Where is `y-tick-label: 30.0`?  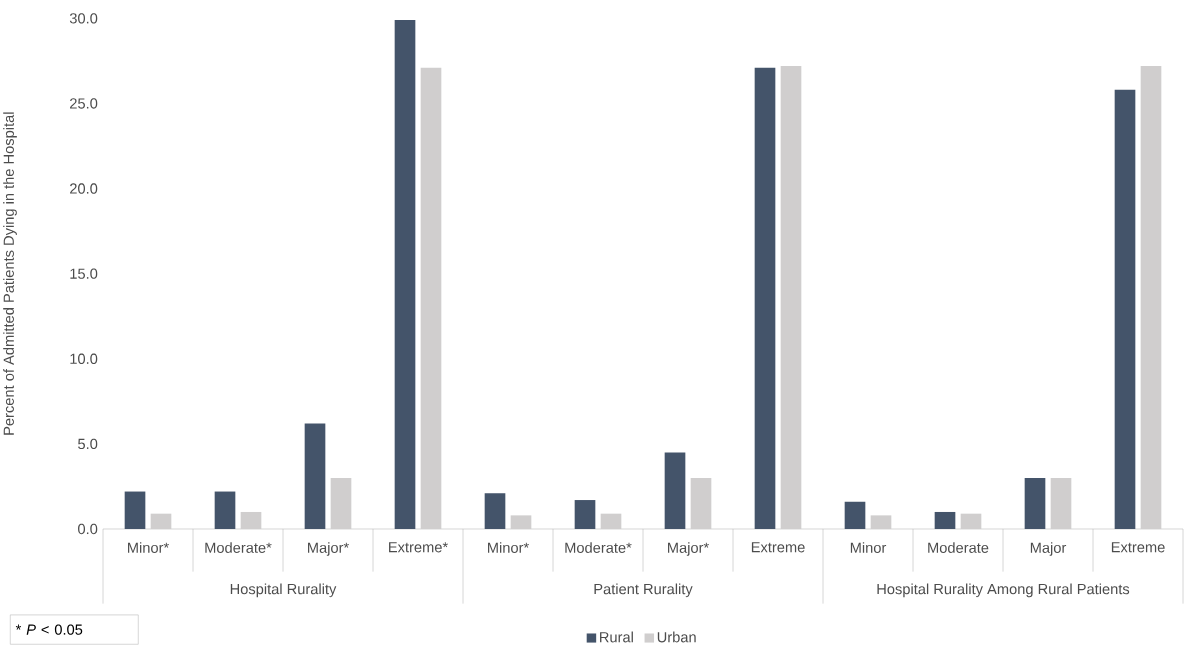 y-tick-label: 30.0 is located at coordinates (83, 18).